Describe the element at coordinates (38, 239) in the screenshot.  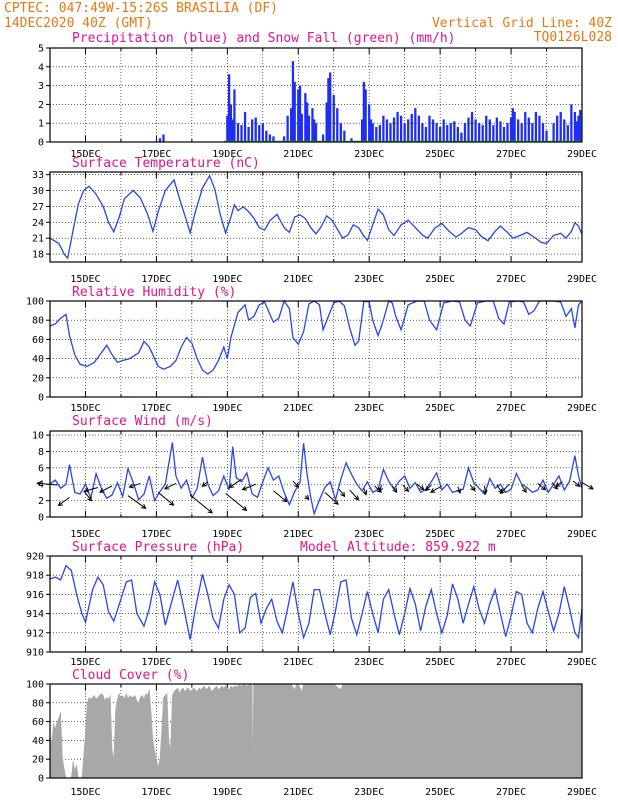
I see `y-tick-label: 21` at that location.